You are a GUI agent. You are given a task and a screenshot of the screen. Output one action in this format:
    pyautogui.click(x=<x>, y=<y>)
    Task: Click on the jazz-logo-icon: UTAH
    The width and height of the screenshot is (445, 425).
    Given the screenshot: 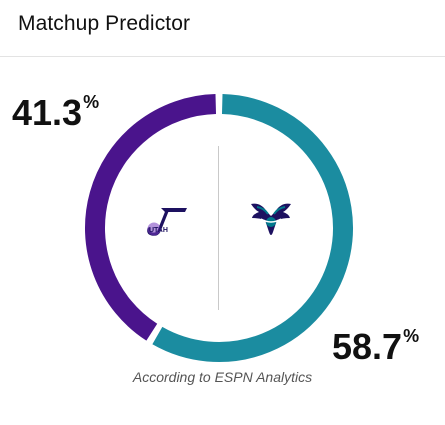 What is the action you would take?
    pyautogui.click(x=166, y=224)
    